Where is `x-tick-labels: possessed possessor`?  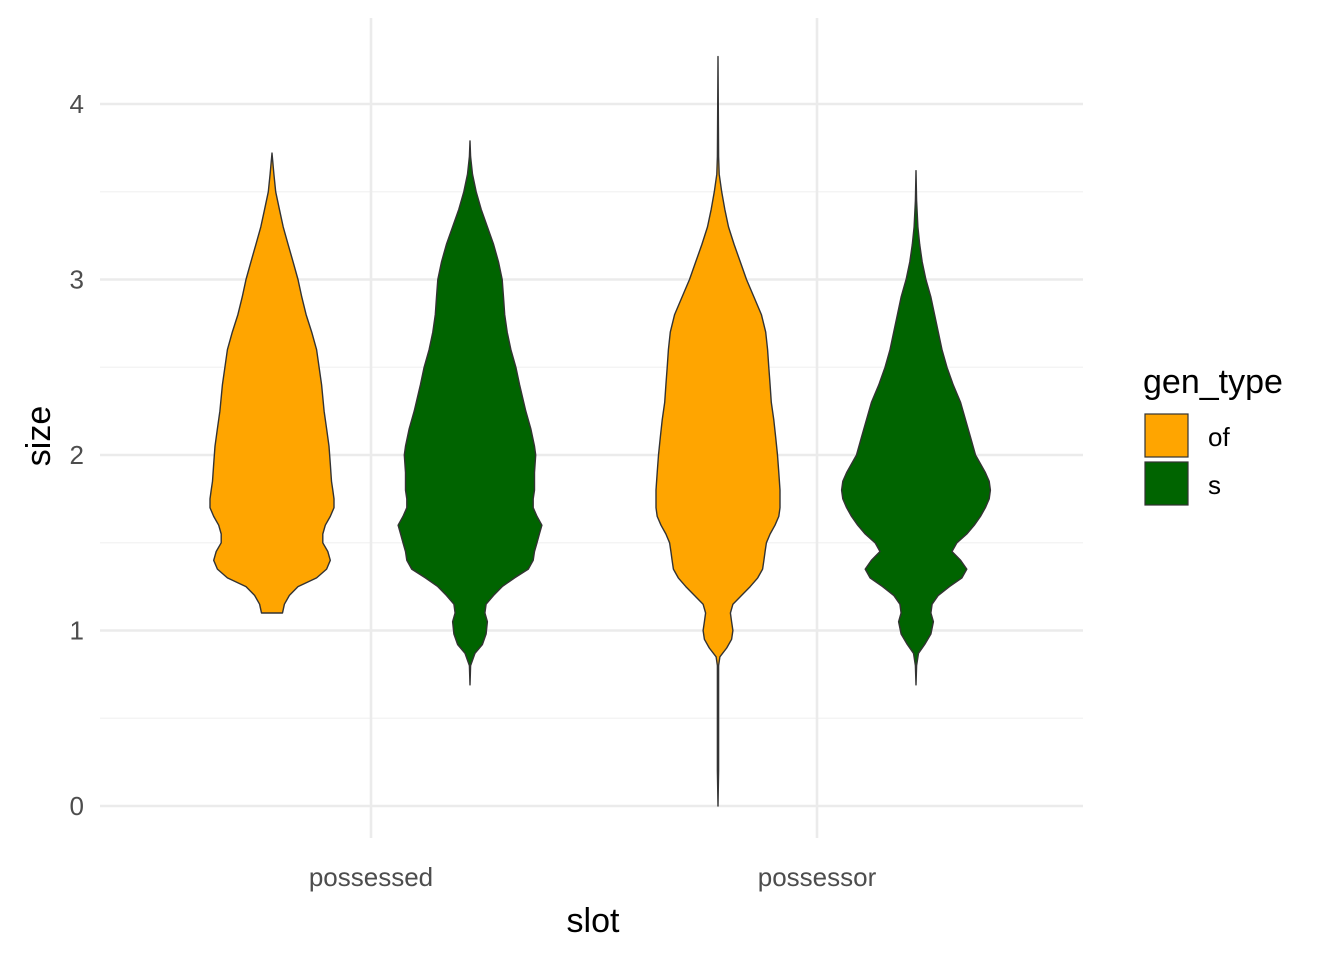
x-tick-labels: possessed possessor is located at coordinates (593, 877).